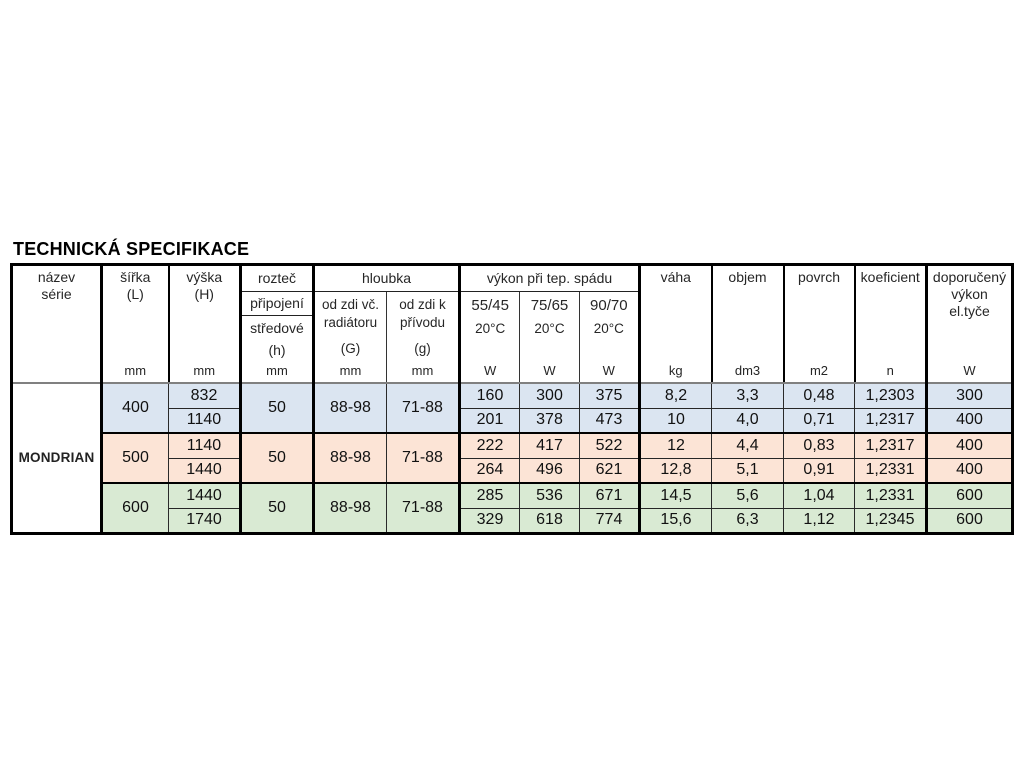 The image size is (1024, 768). I want to click on cell-vaha: 10, so click(675, 421).